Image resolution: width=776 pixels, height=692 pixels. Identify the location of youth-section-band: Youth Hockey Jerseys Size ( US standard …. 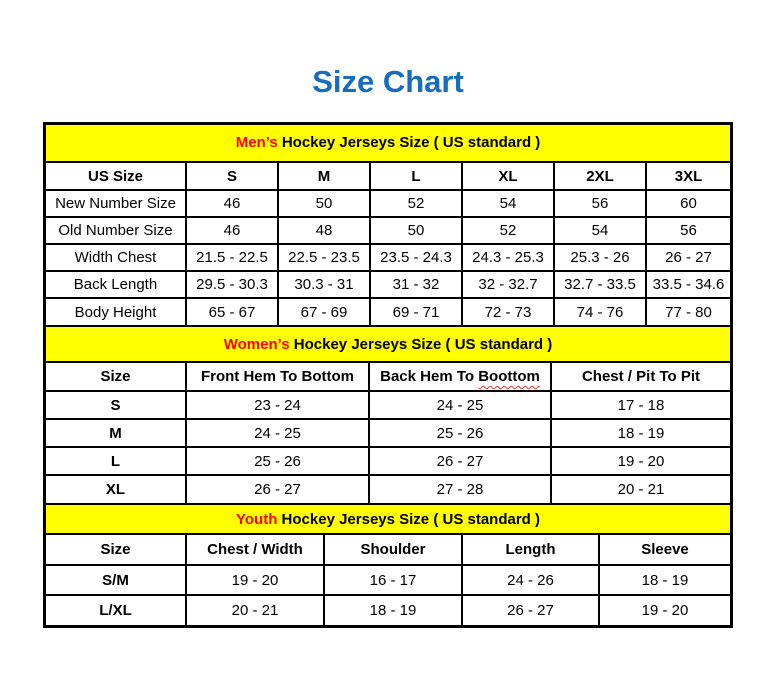
(388, 519).